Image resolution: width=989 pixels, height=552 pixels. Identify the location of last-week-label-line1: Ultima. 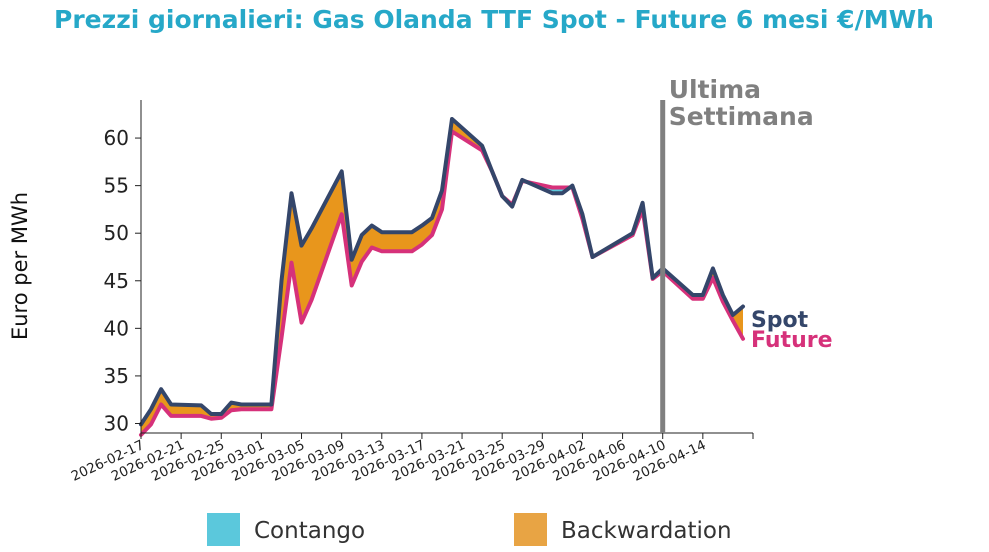
(715, 89).